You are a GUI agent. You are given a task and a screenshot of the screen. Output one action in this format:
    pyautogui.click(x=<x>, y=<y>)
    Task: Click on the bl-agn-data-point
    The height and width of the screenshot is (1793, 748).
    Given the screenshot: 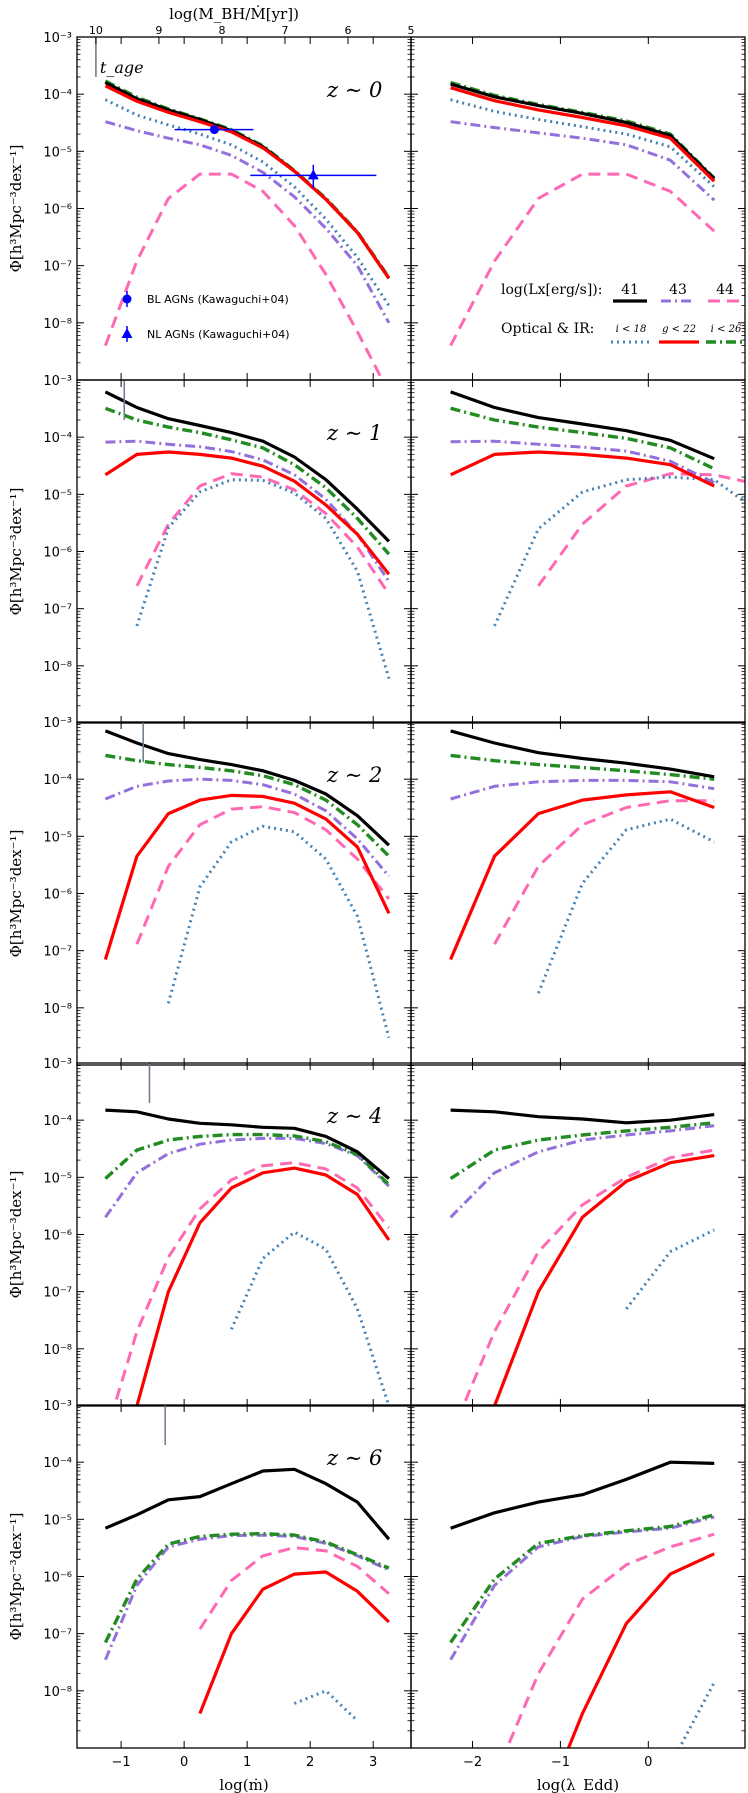 What is the action you would take?
    pyautogui.click(x=214, y=130)
    